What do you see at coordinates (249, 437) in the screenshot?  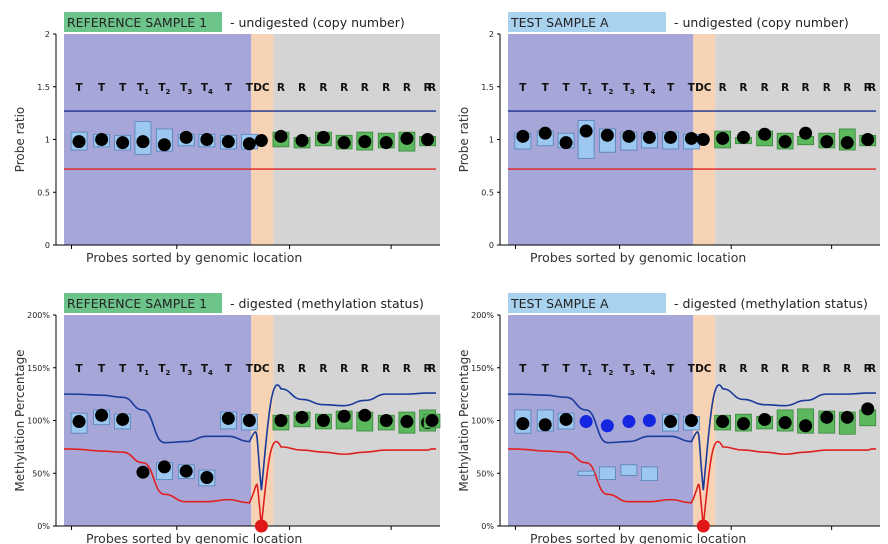 I see `upper-curve` at bounding box center [249, 437].